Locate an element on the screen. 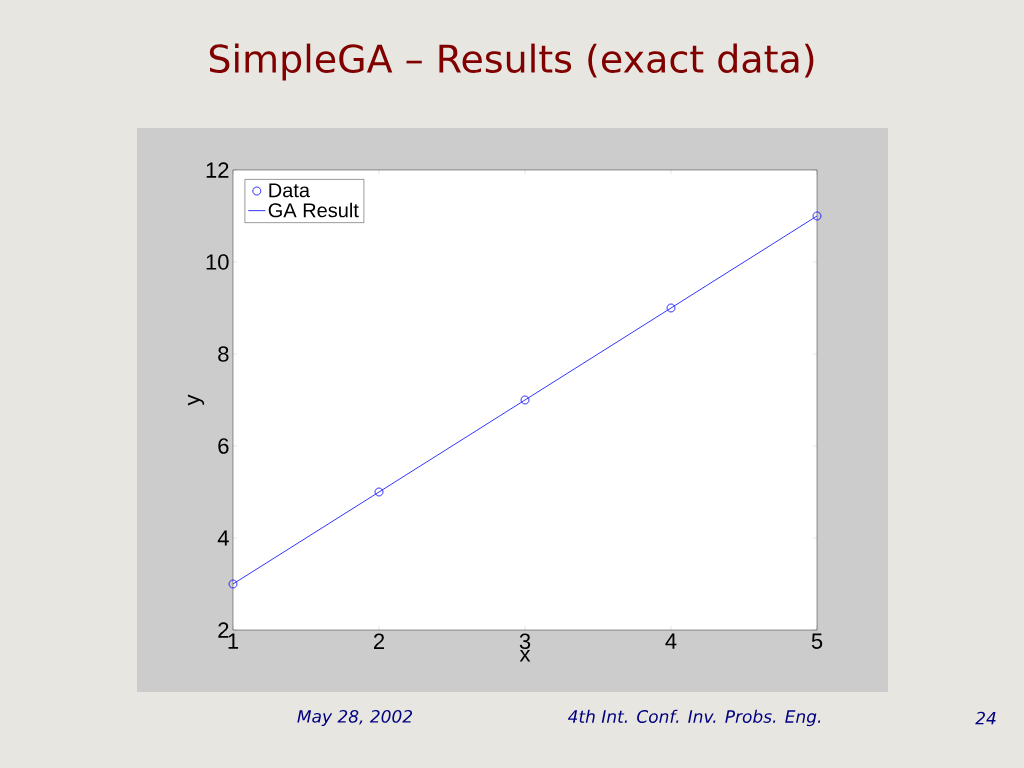  legend-label: Data is located at coordinates (289, 190).